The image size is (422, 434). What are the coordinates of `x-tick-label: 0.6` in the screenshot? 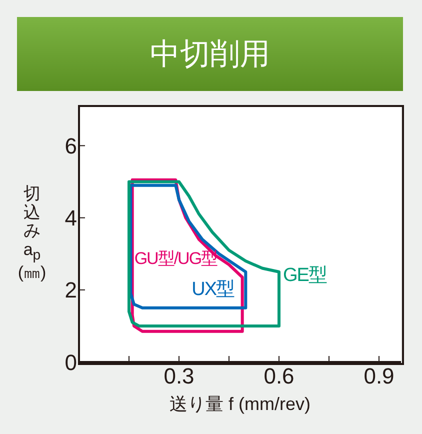 It's located at (279, 376).